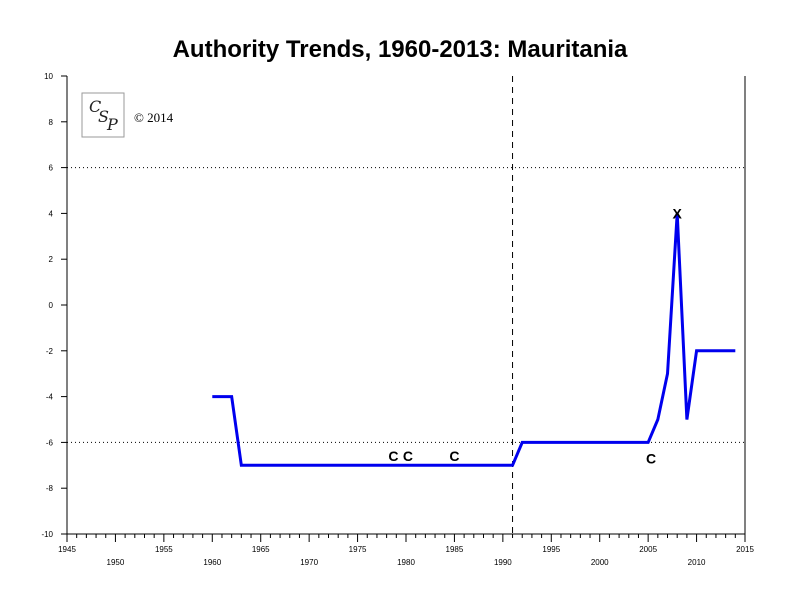  What do you see at coordinates (51, 122) in the screenshot?
I see `y-tick-label: 8` at bounding box center [51, 122].